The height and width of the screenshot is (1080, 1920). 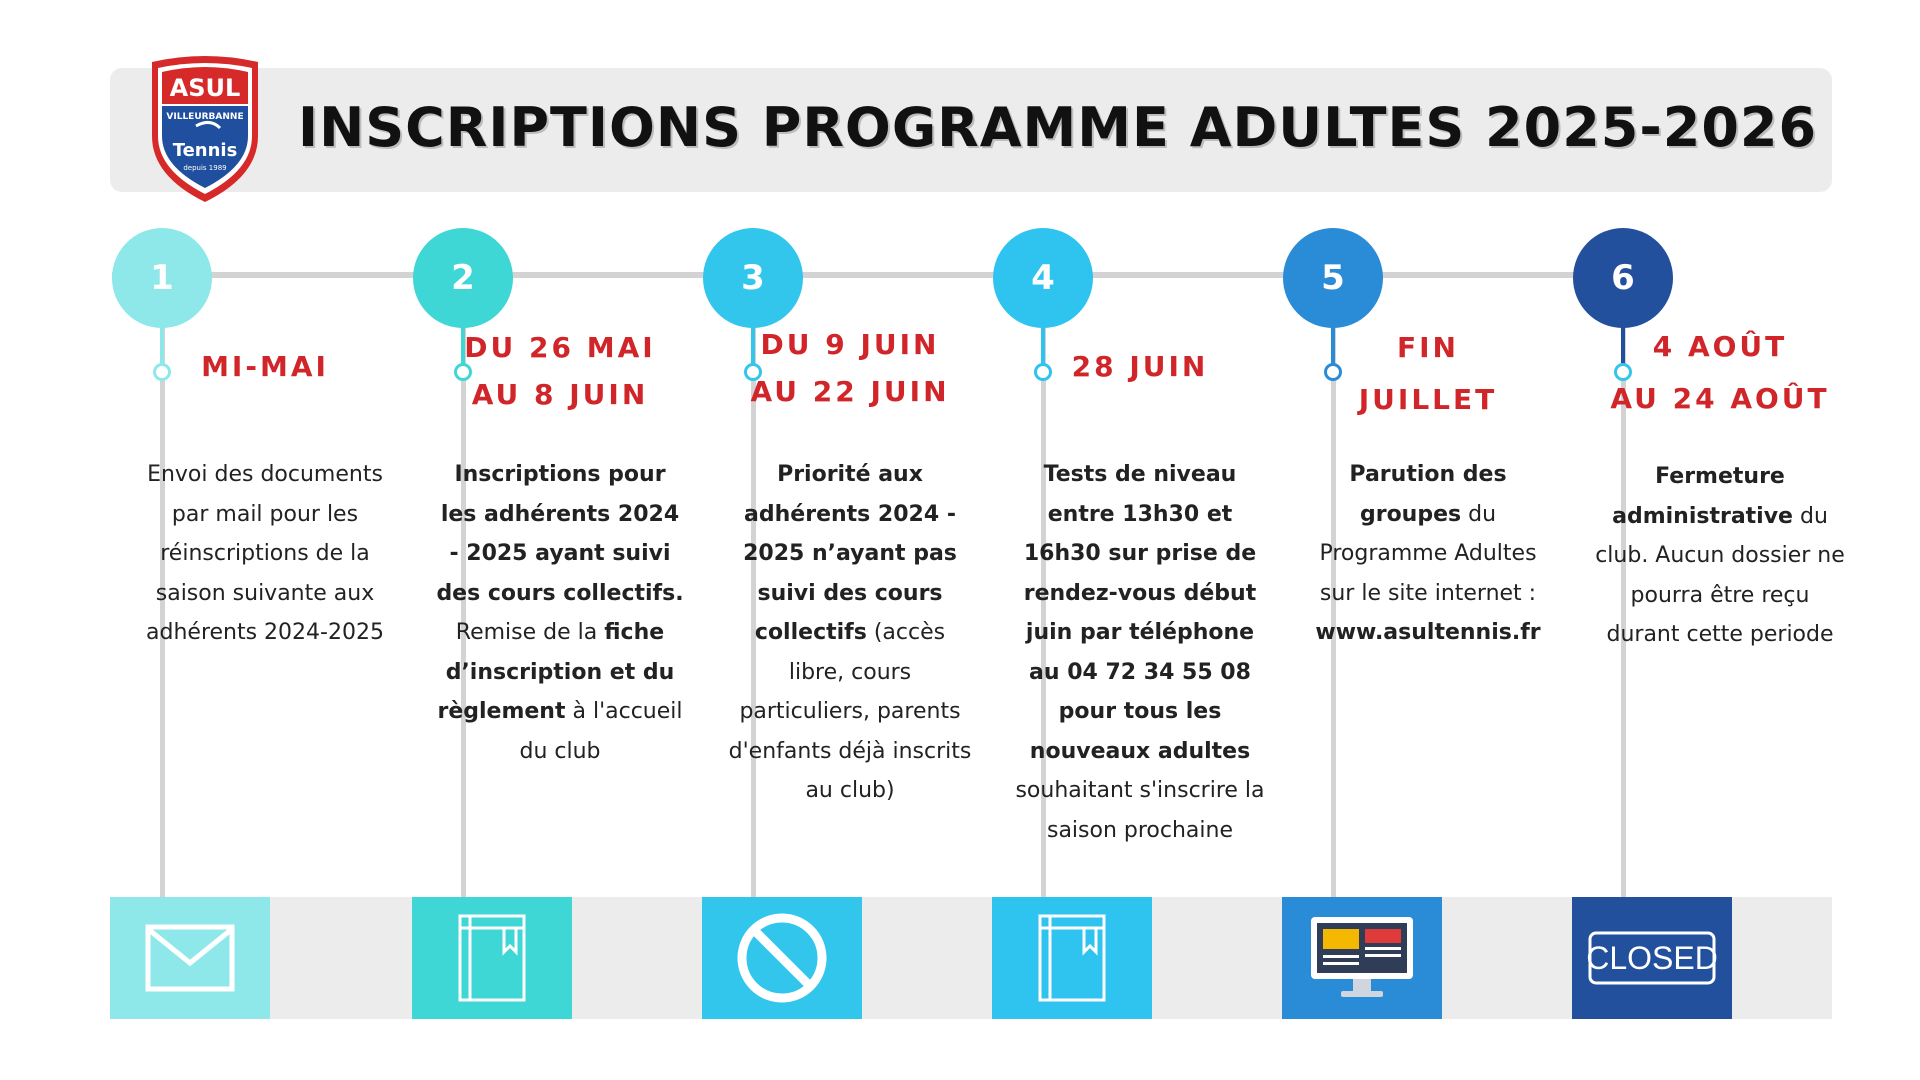 What do you see at coordinates (1362, 958) in the screenshot?
I see `computer-icon` at bounding box center [1362, 958].